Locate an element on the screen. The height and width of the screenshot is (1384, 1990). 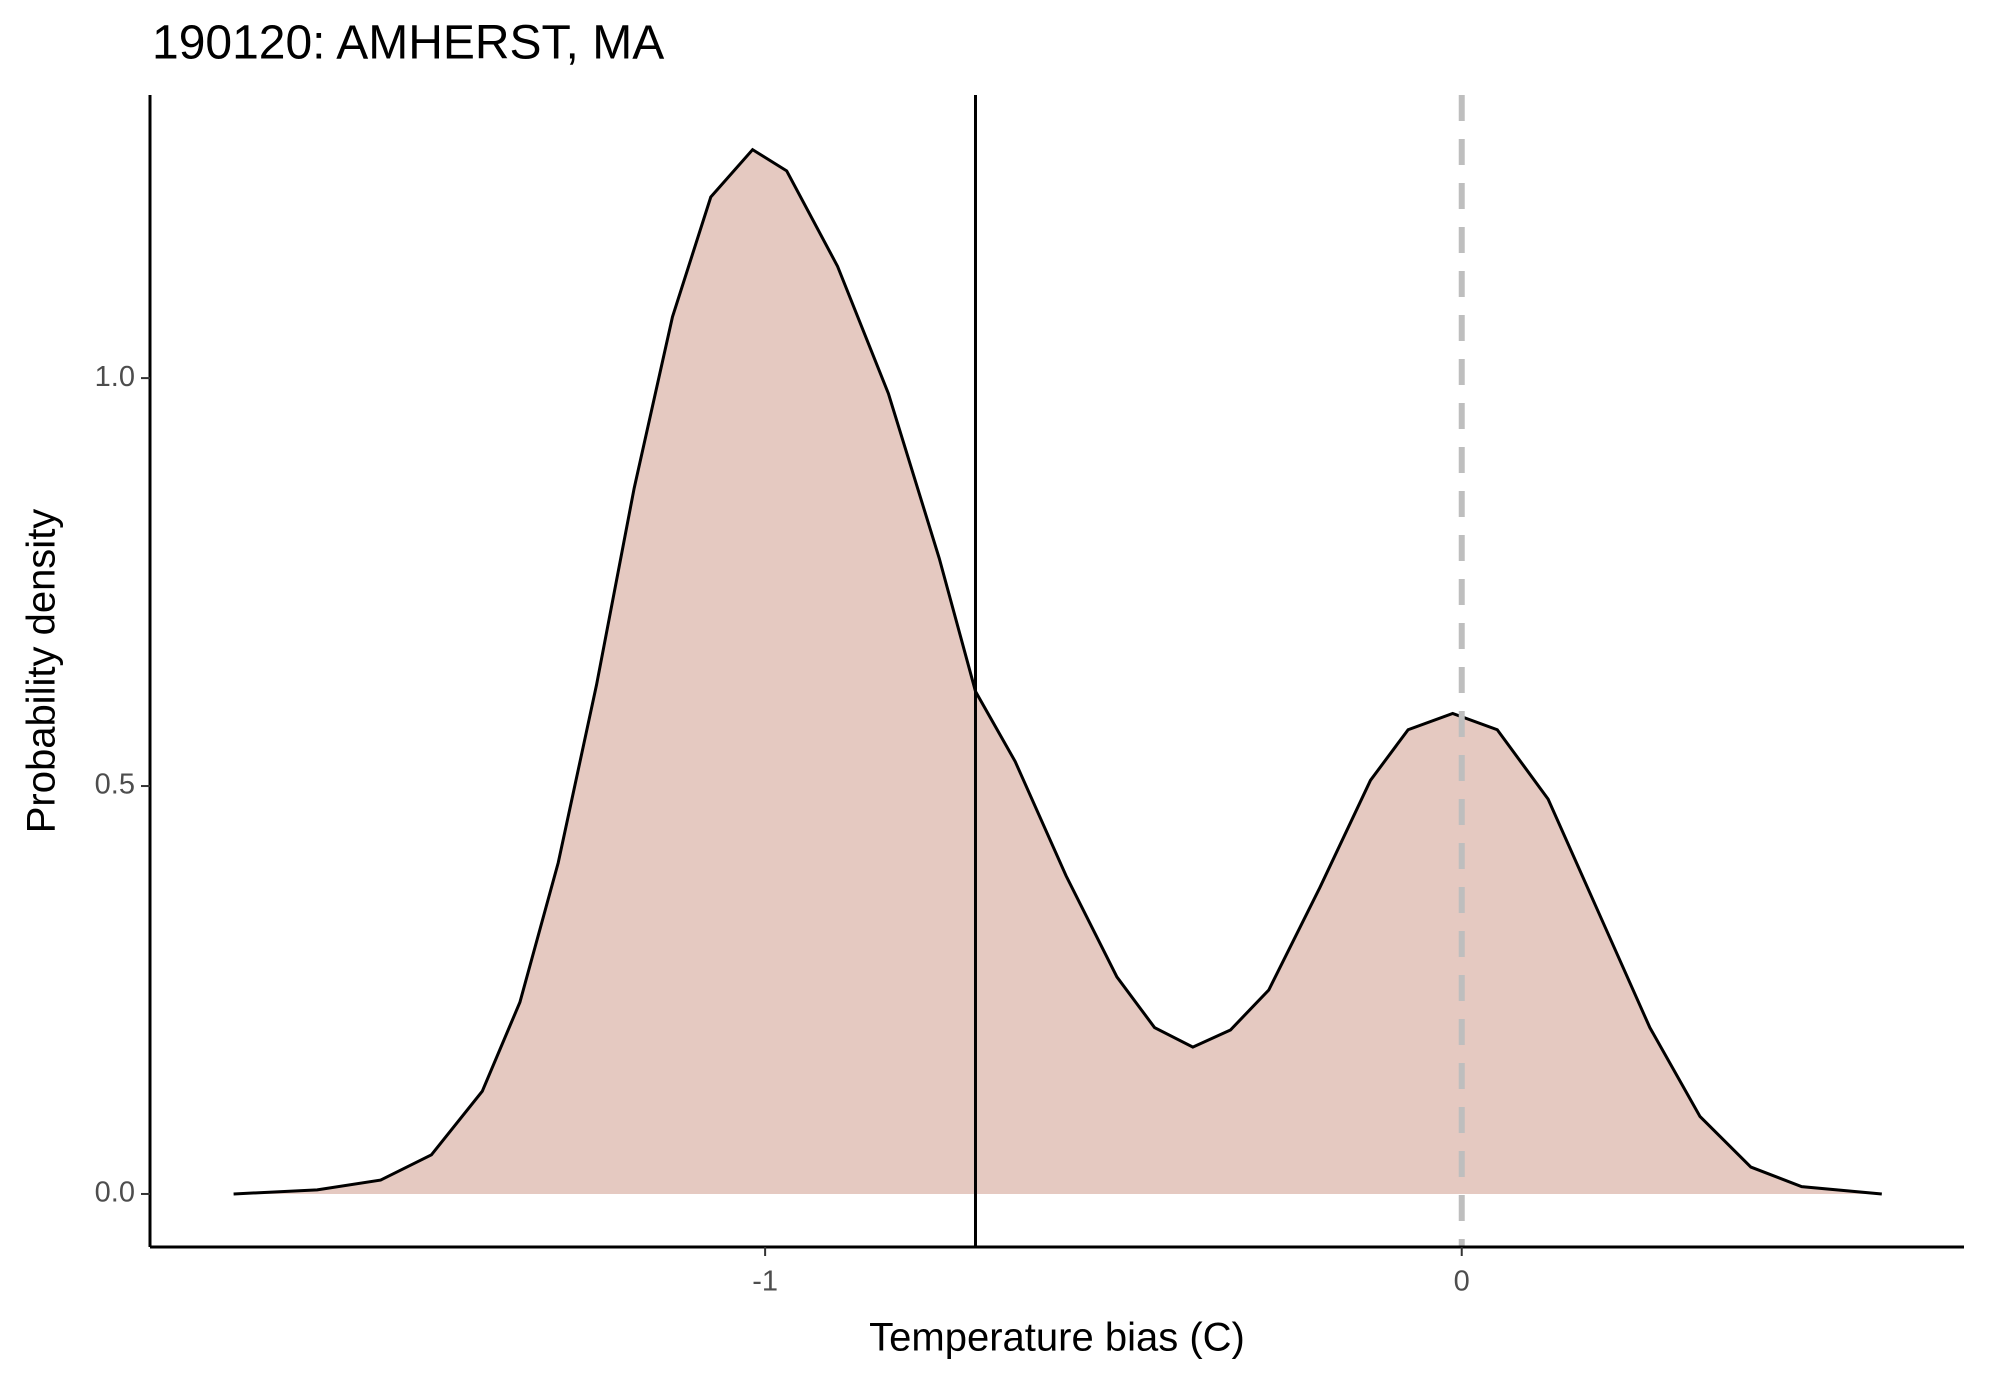
y-tick-label: 1.0 is located at coordinates (115, 377).